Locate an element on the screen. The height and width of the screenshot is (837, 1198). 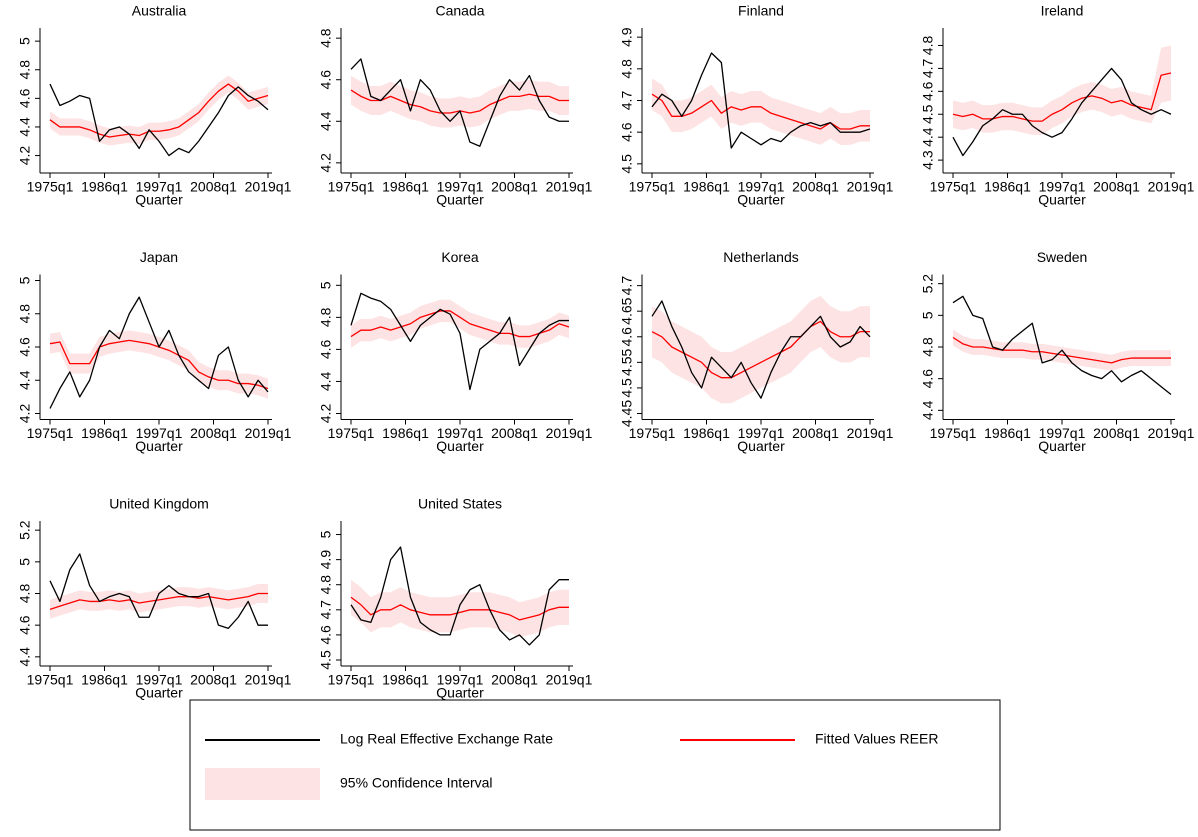
panel-title: Australia is located at coordinates (159, 11).